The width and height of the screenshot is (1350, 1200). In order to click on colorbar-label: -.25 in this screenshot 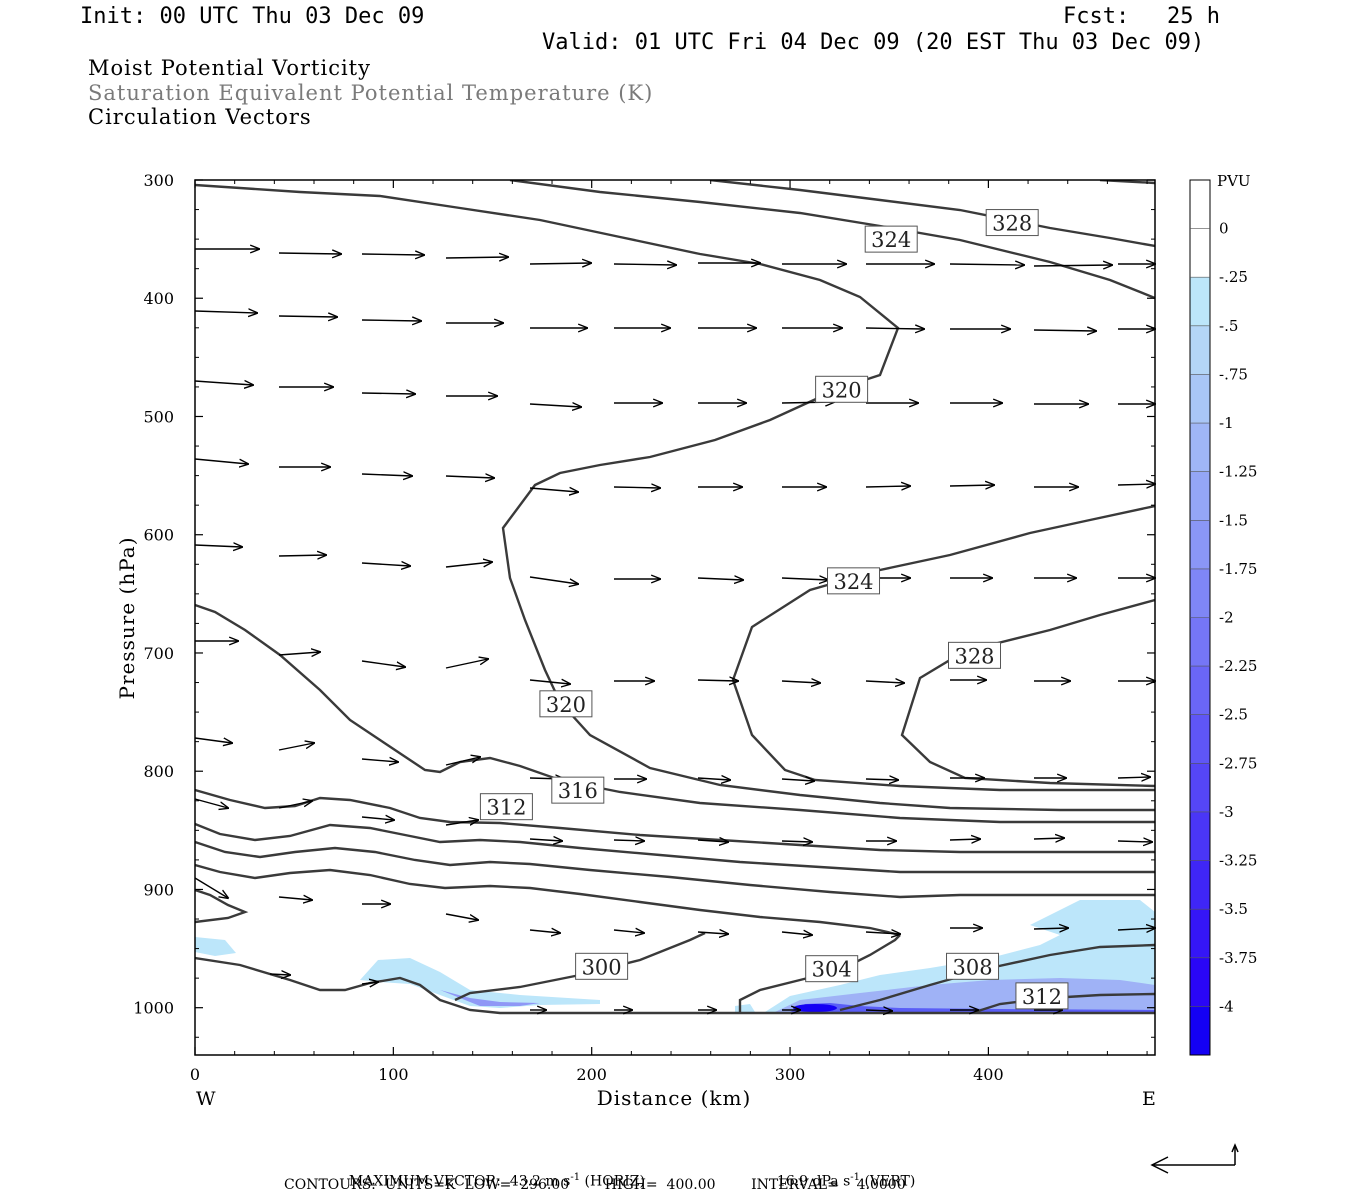, I will do `click(1233, 277)`.